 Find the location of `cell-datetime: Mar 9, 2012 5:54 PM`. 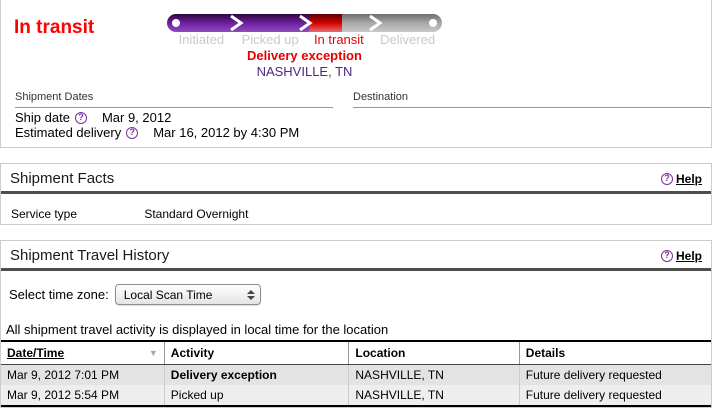

cell-datetime: Mar 9, 2012 5:54 PM is located at coordinates (83, 395).